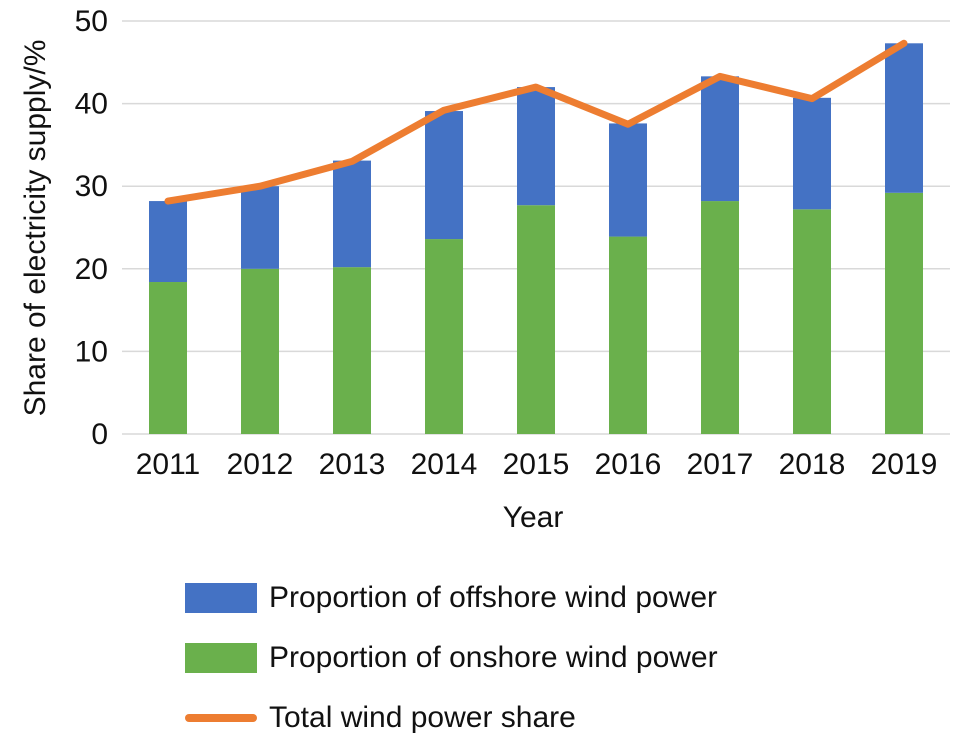 This screenshot has width=955, height=748. What do you see at coordinates (904, 118) in the screenshot?
I see `offshore-bar-2019` at bounding box center [904, 118].